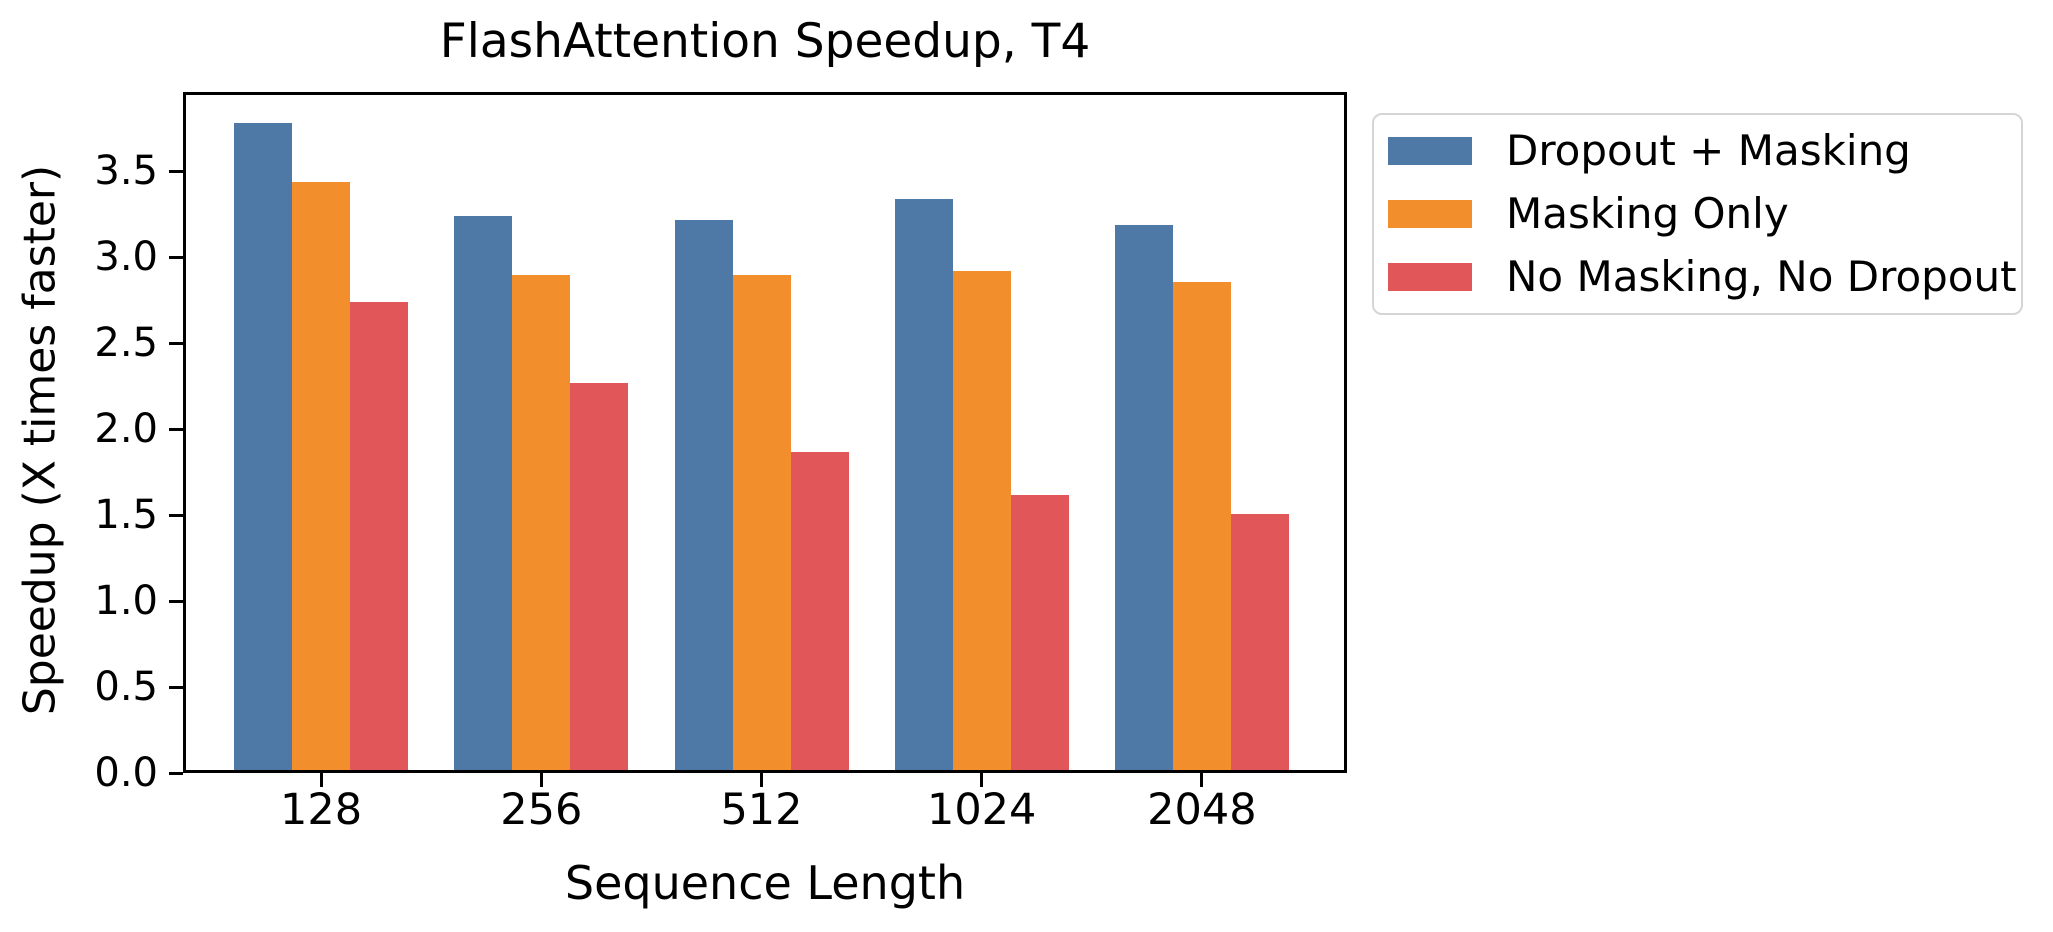 Image resolution: width=2053 pixels, height=932 pixels. I want to click on y-tick-label: 2.0, so click(126, 429).